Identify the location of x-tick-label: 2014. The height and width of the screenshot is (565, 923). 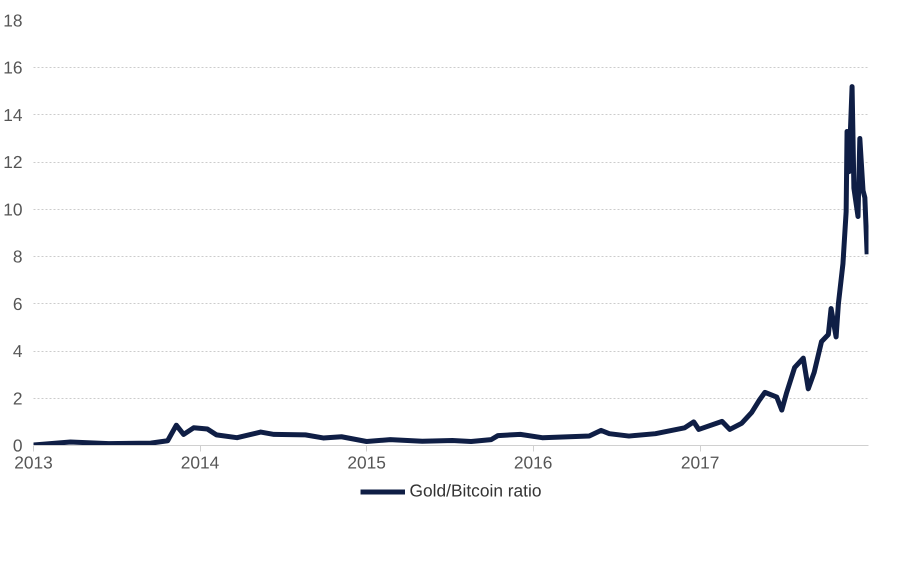
(200, 462).